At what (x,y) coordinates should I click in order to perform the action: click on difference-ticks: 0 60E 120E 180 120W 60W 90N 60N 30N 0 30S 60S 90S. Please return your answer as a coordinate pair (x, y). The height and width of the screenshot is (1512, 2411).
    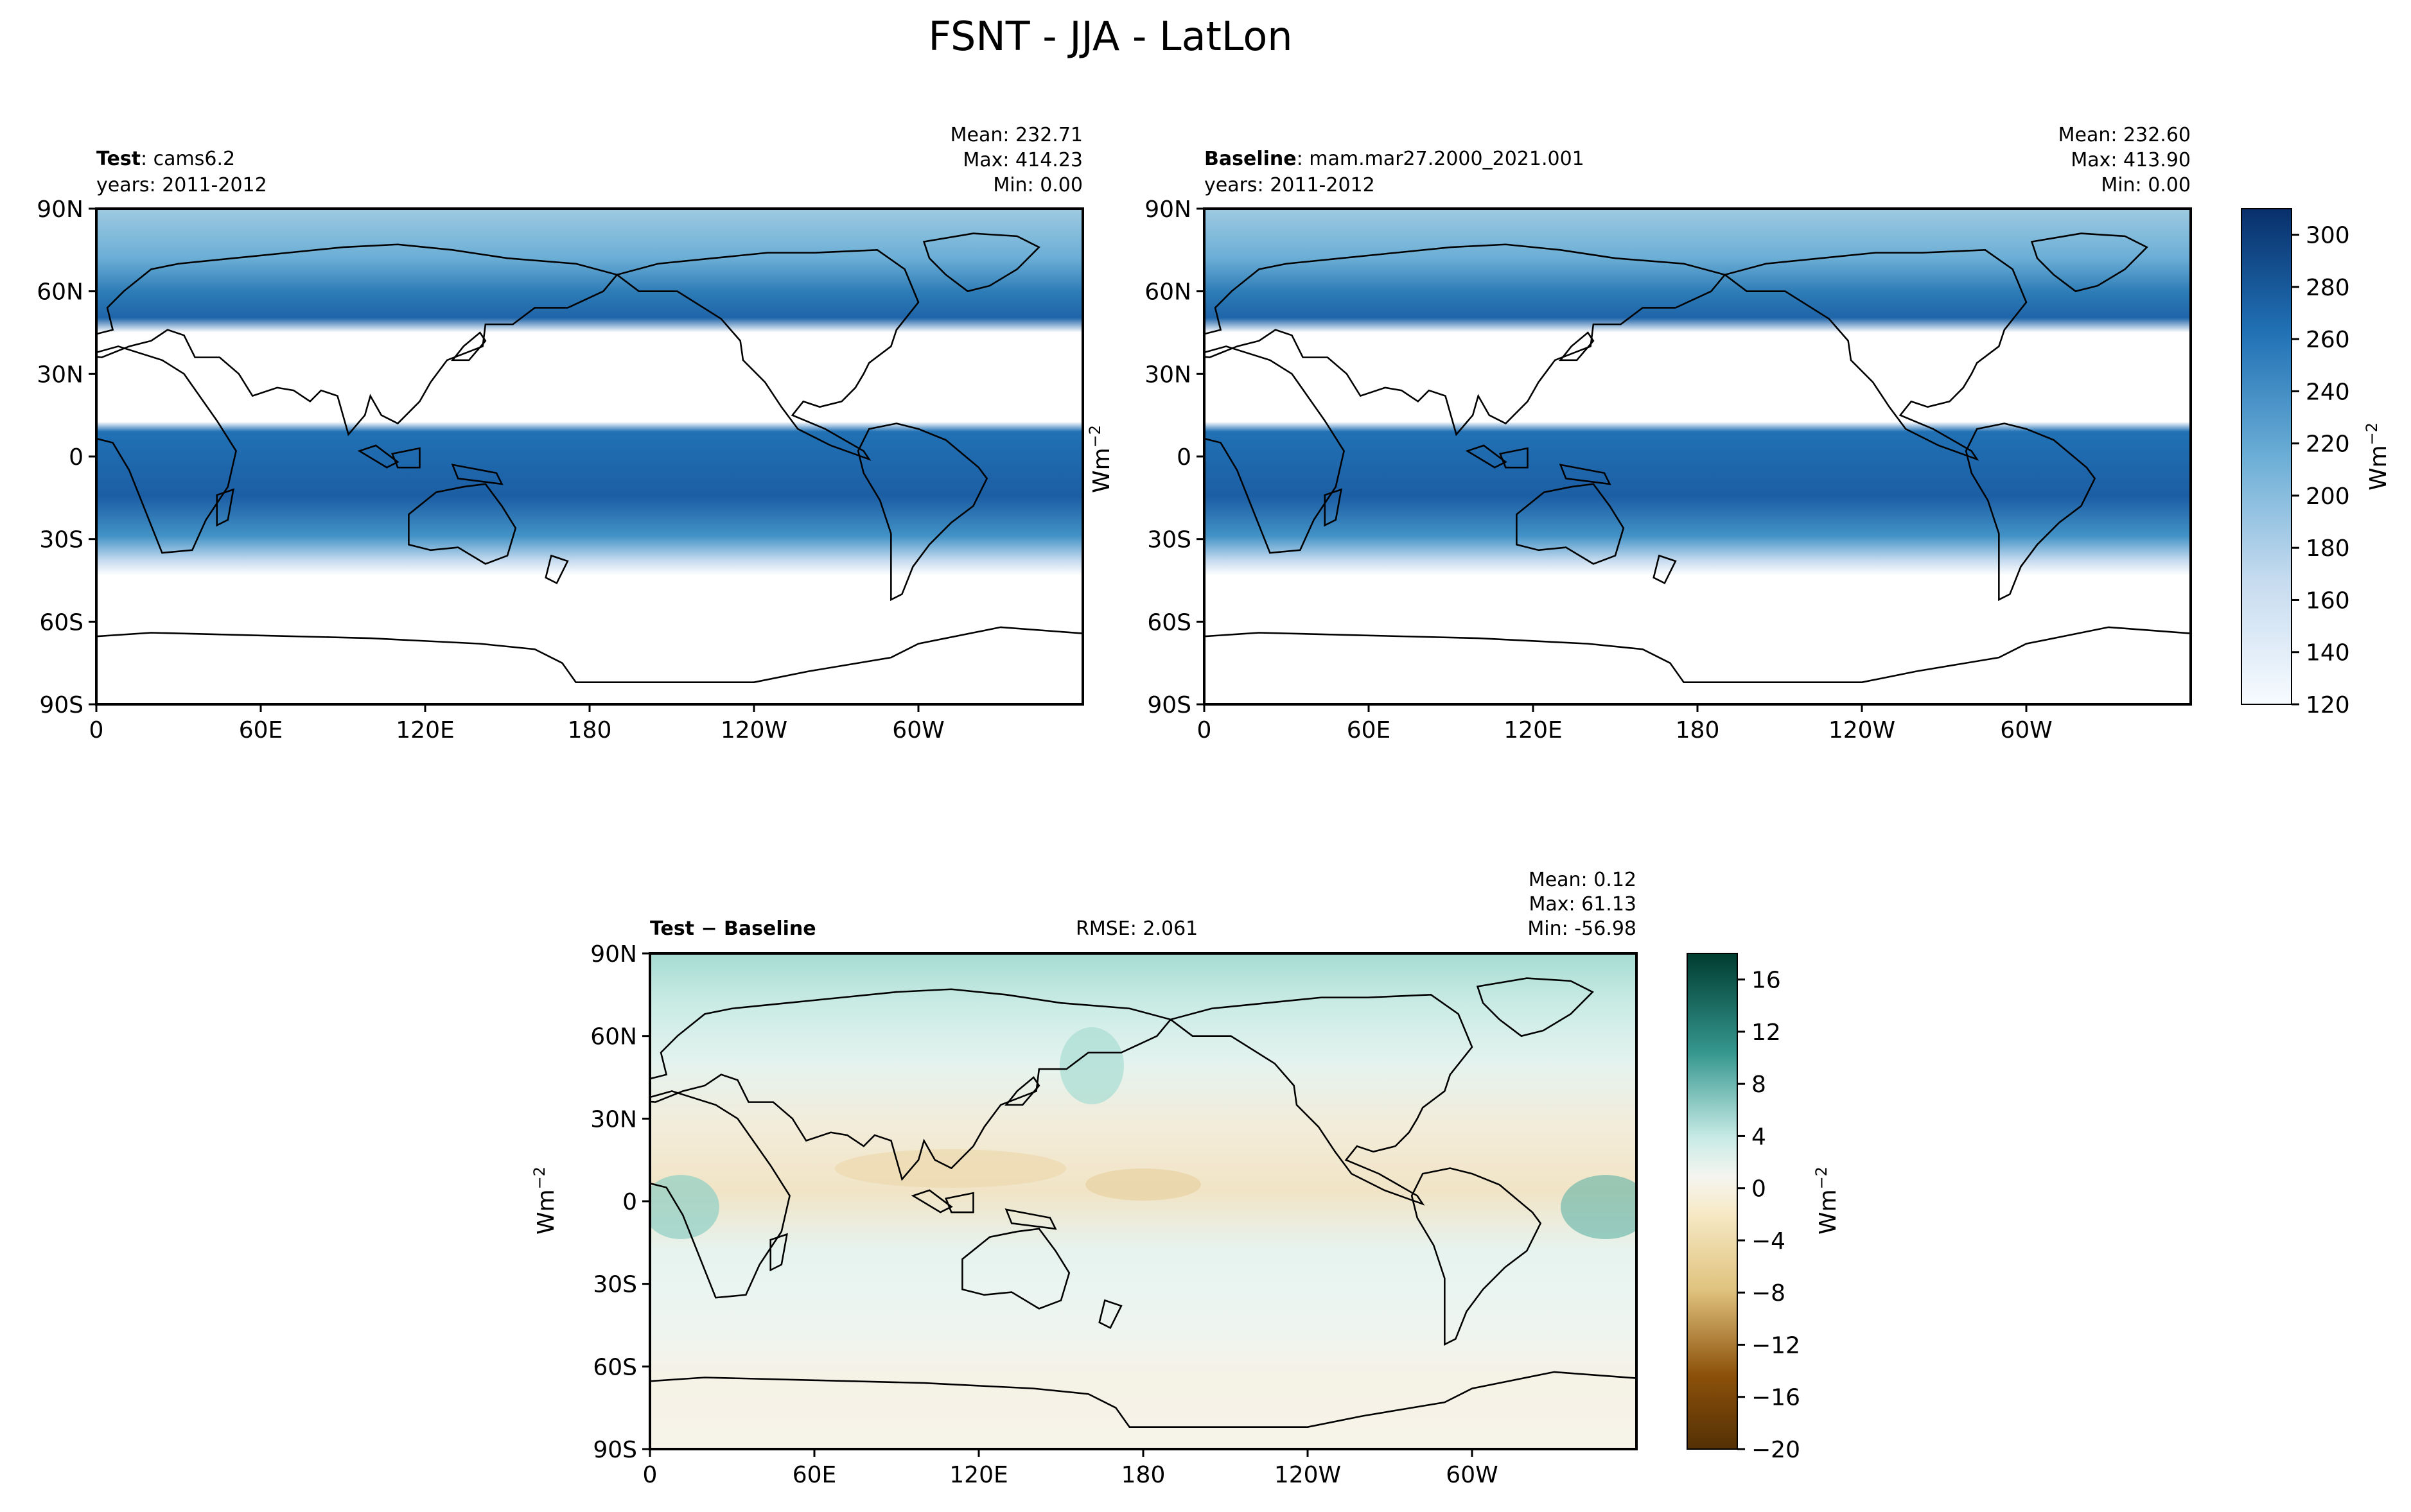
    Looking at the image, I should click on (1044, 1214).